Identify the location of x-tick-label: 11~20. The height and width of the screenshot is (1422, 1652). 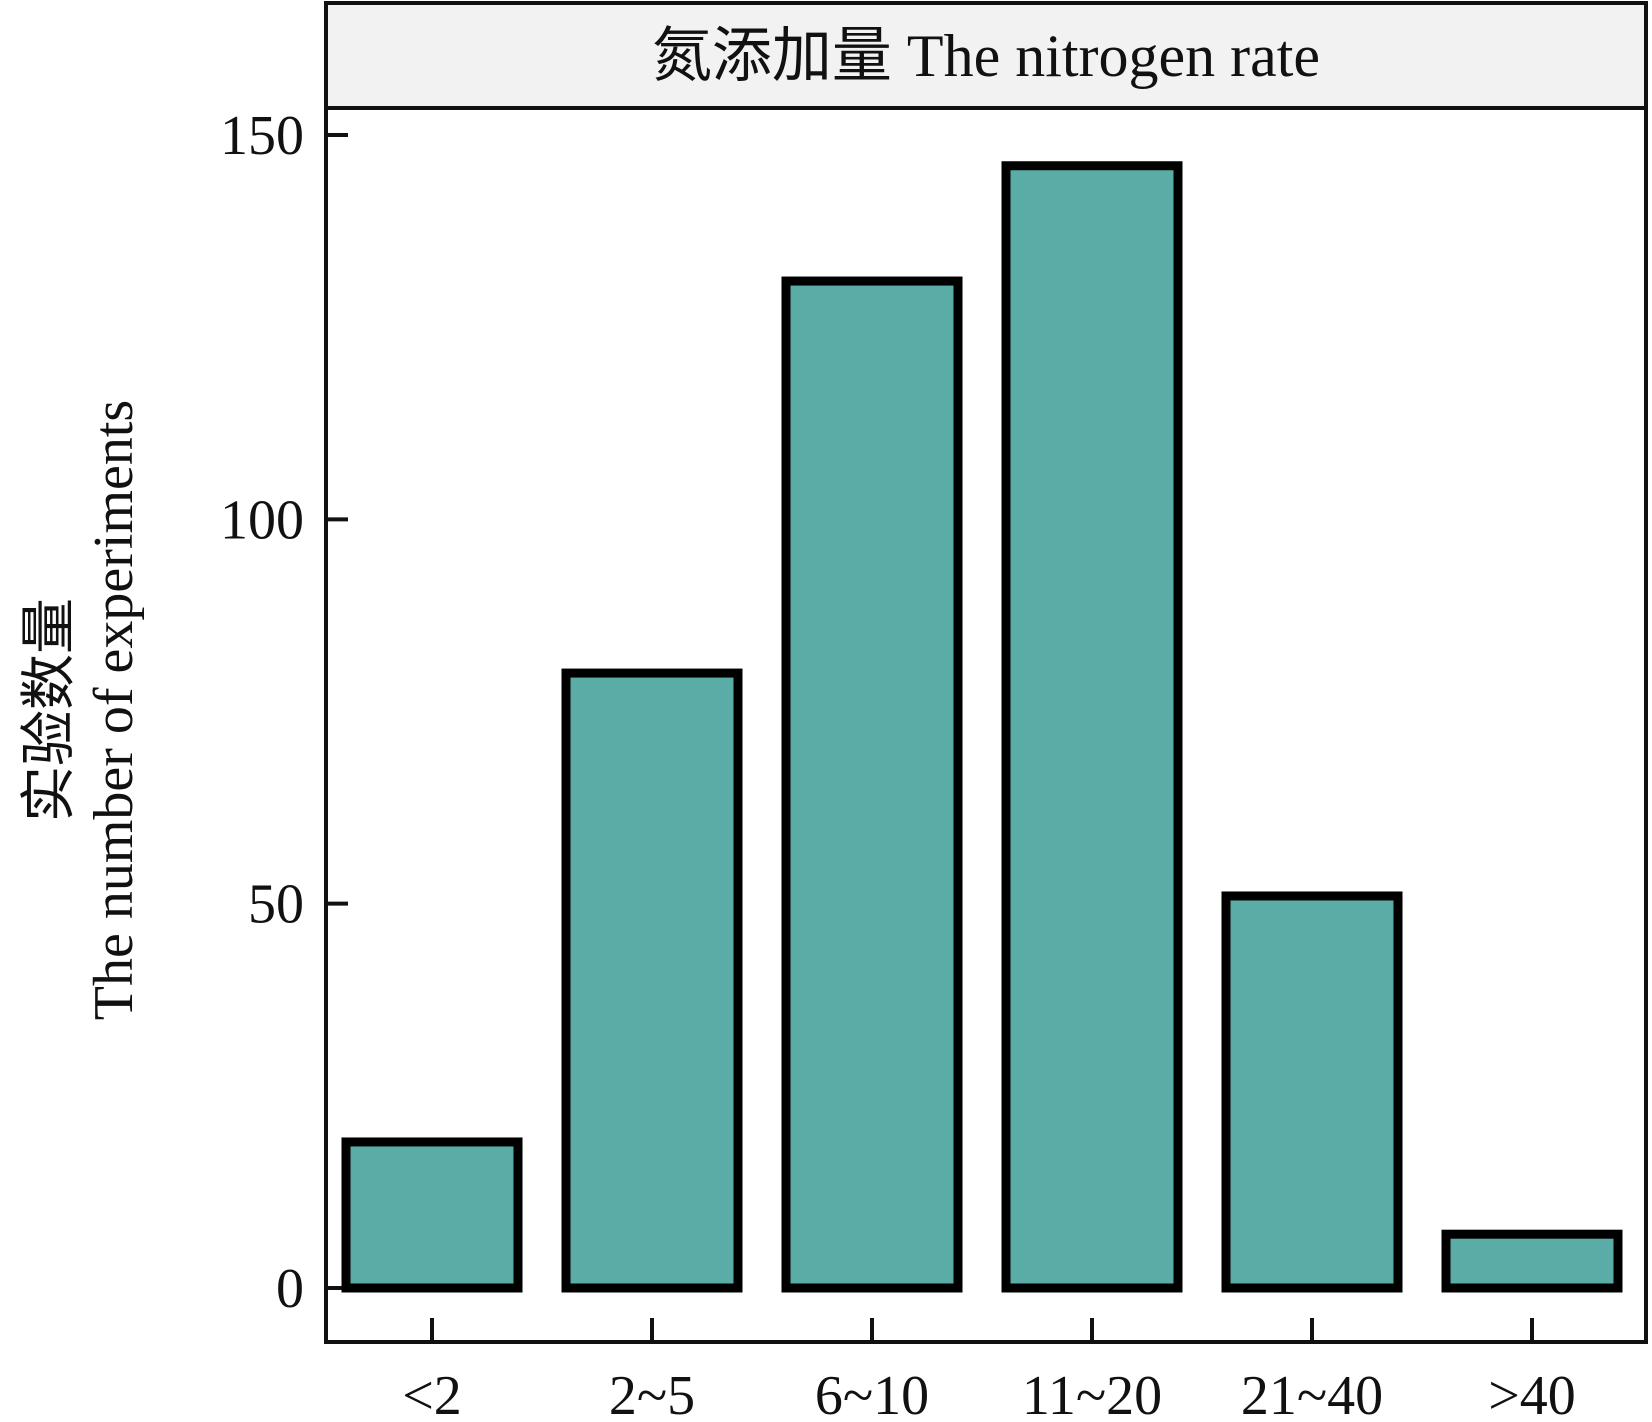
(1092, 1393).